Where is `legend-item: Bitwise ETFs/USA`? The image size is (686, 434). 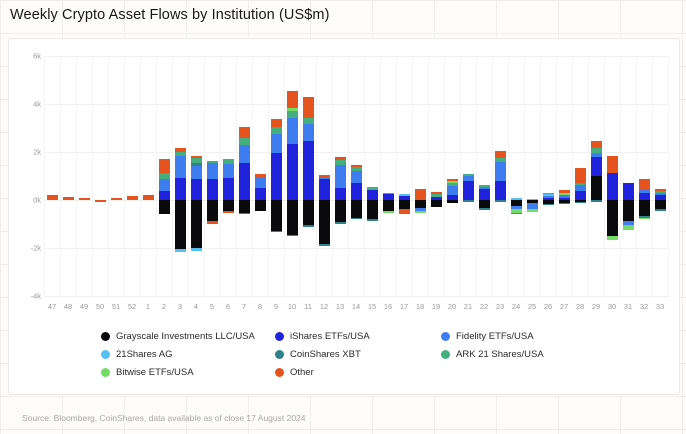
legend-item: Bitwise ETFs/USA is located at coordinates (147, 372).